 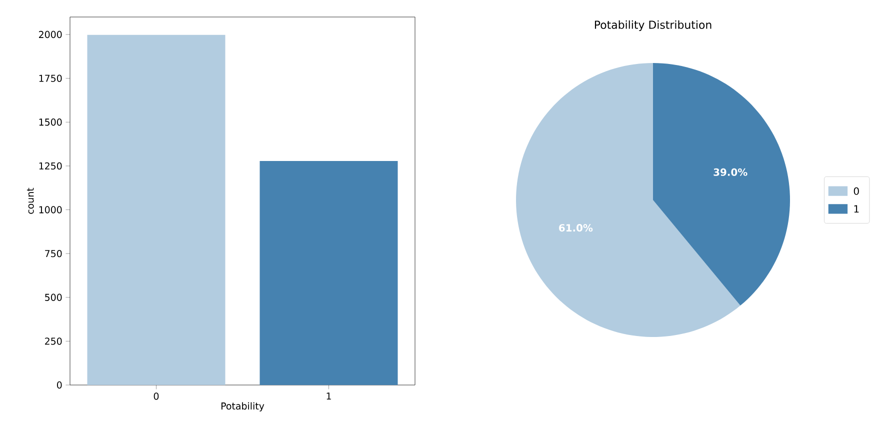 What do you see at coordinates (50, 210) in the screenshot?
I see `y-tick-label: 1000` at bounding box center [50, 210].